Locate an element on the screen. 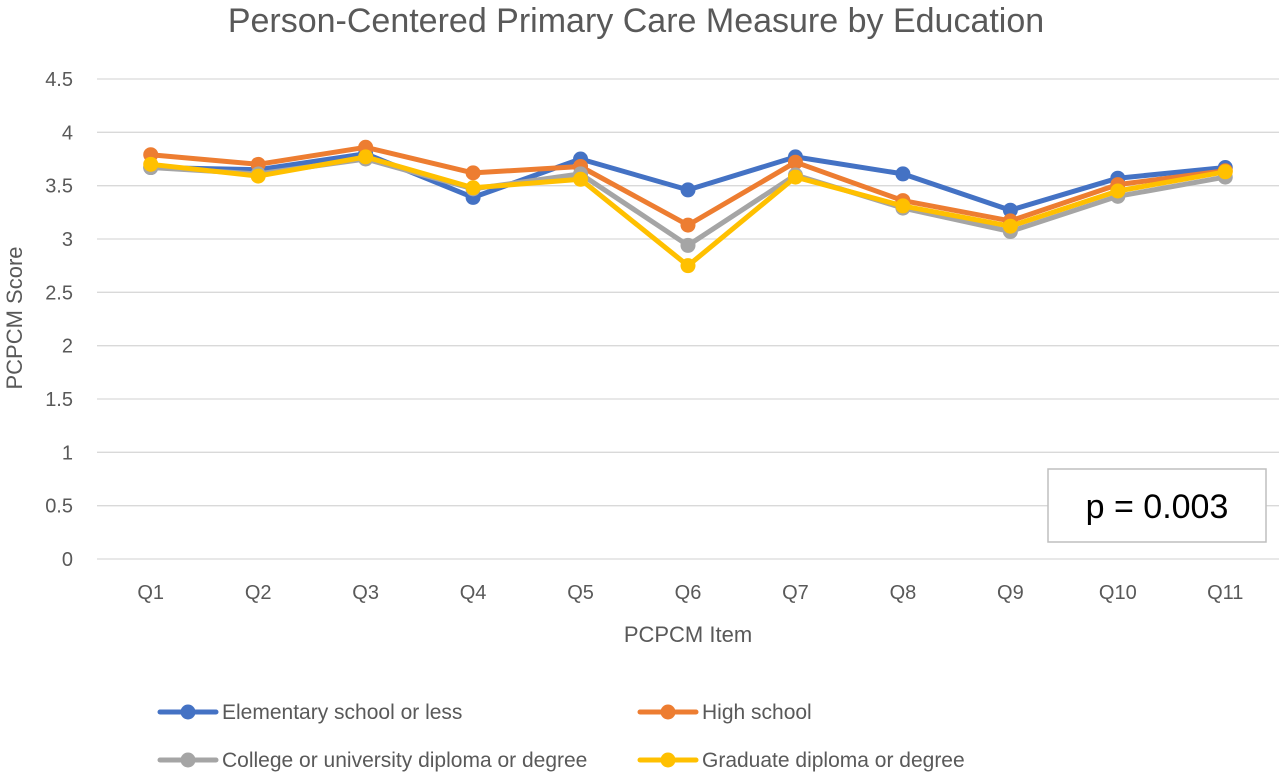  p-value-box: p = 0.003 is located at coordinates (1157, 505).